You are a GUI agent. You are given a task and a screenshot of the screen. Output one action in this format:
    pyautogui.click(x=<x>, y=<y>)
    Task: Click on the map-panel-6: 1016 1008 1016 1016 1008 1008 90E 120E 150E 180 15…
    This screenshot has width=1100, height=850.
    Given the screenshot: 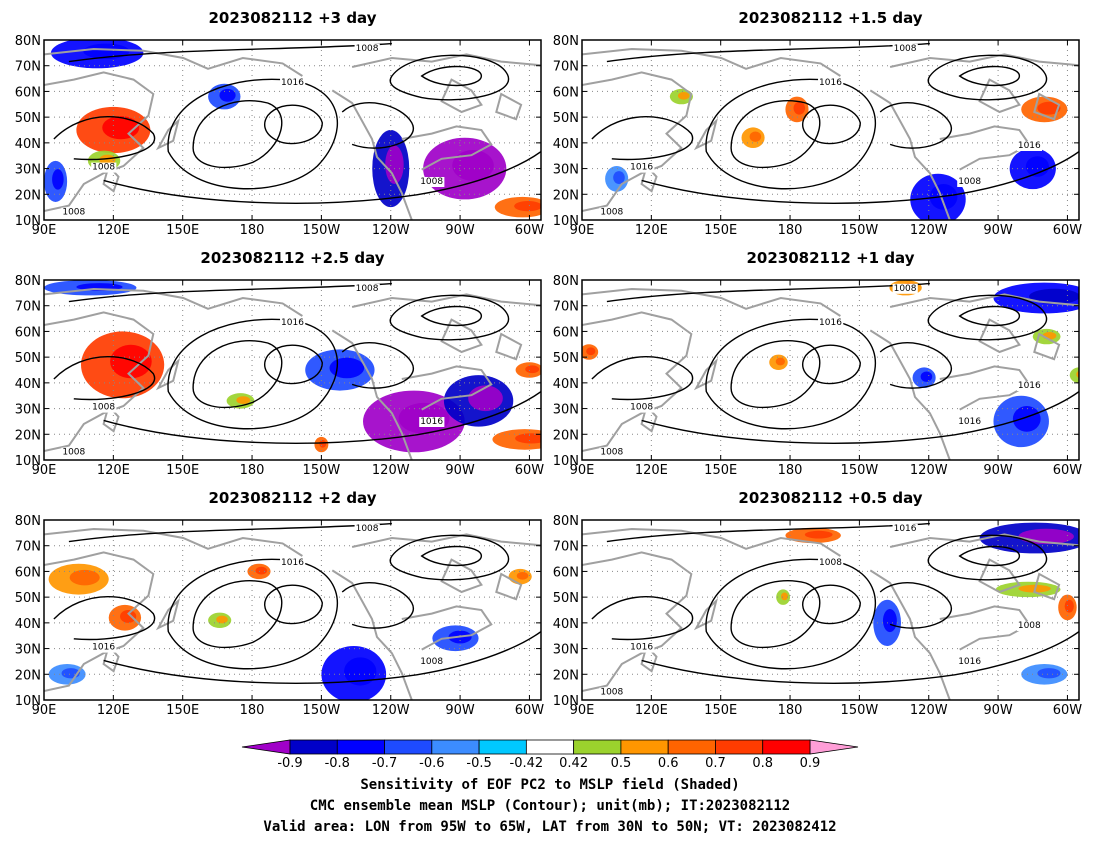 What is the action you would take?
    pyautogui.click(x=818, y=603)
    